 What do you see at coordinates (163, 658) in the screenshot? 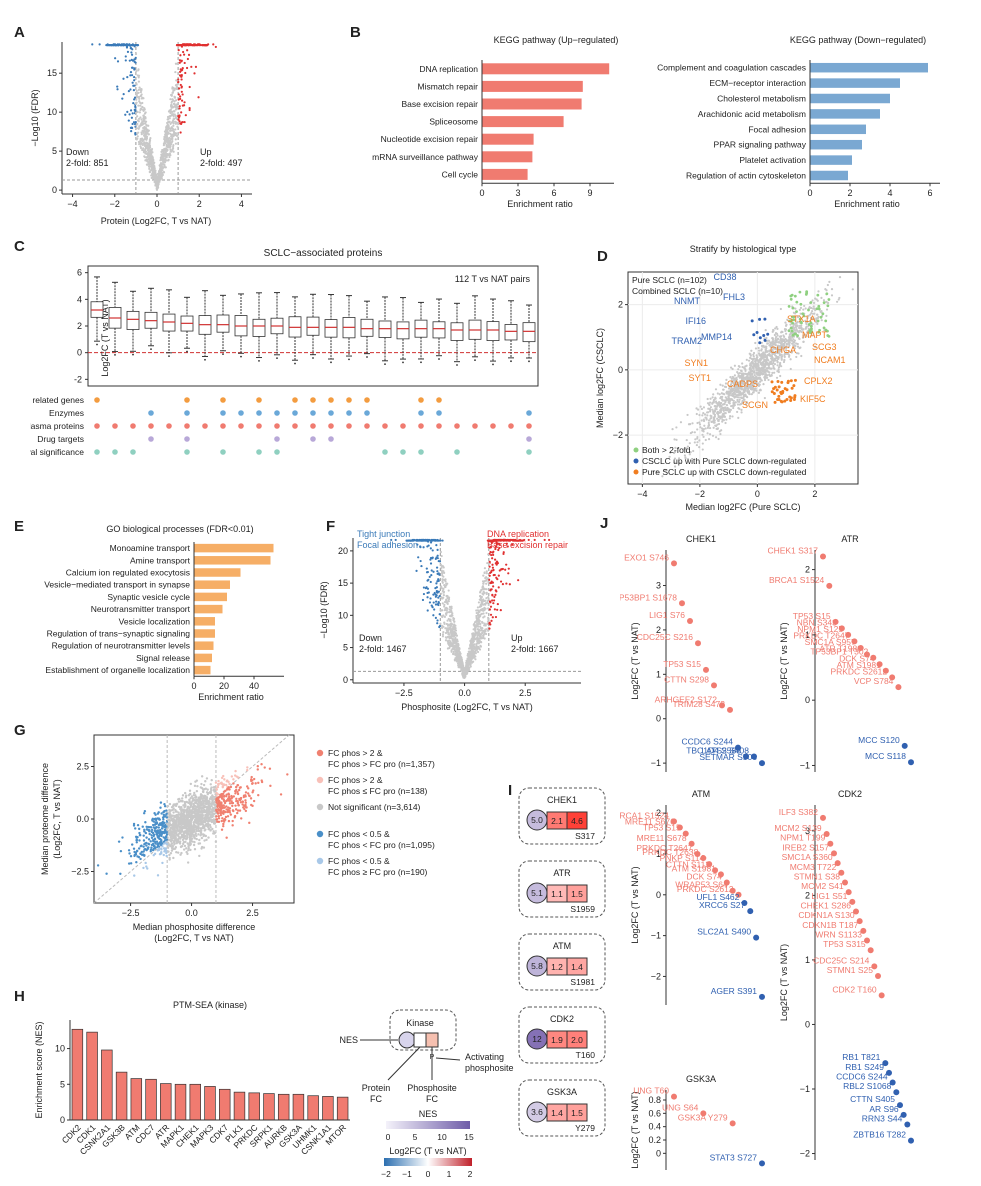
I see `category-label: Signal release` at bounding box center [163, 658].